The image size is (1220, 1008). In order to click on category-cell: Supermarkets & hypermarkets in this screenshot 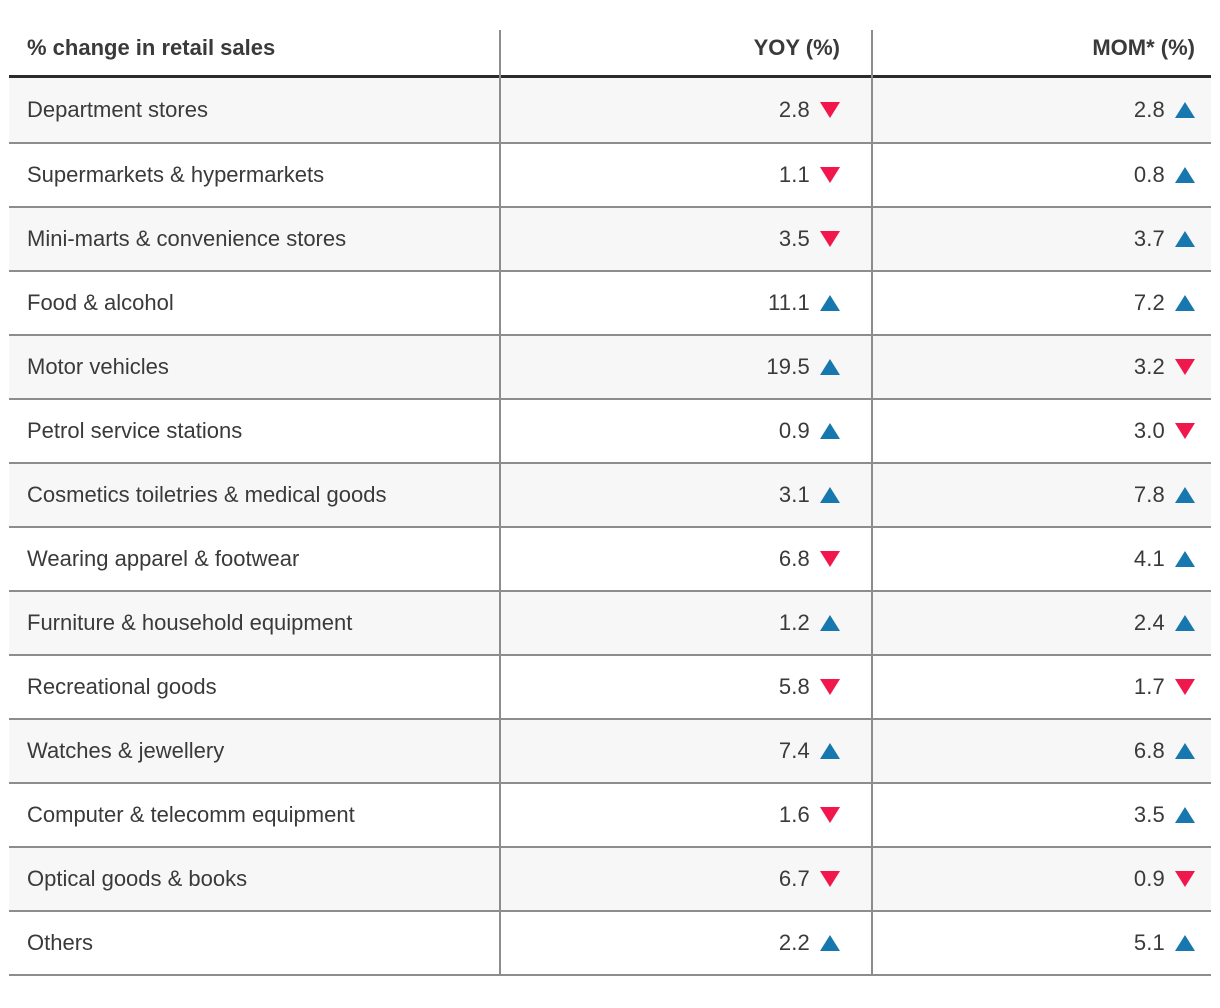, I will do `click(254, 175)`.